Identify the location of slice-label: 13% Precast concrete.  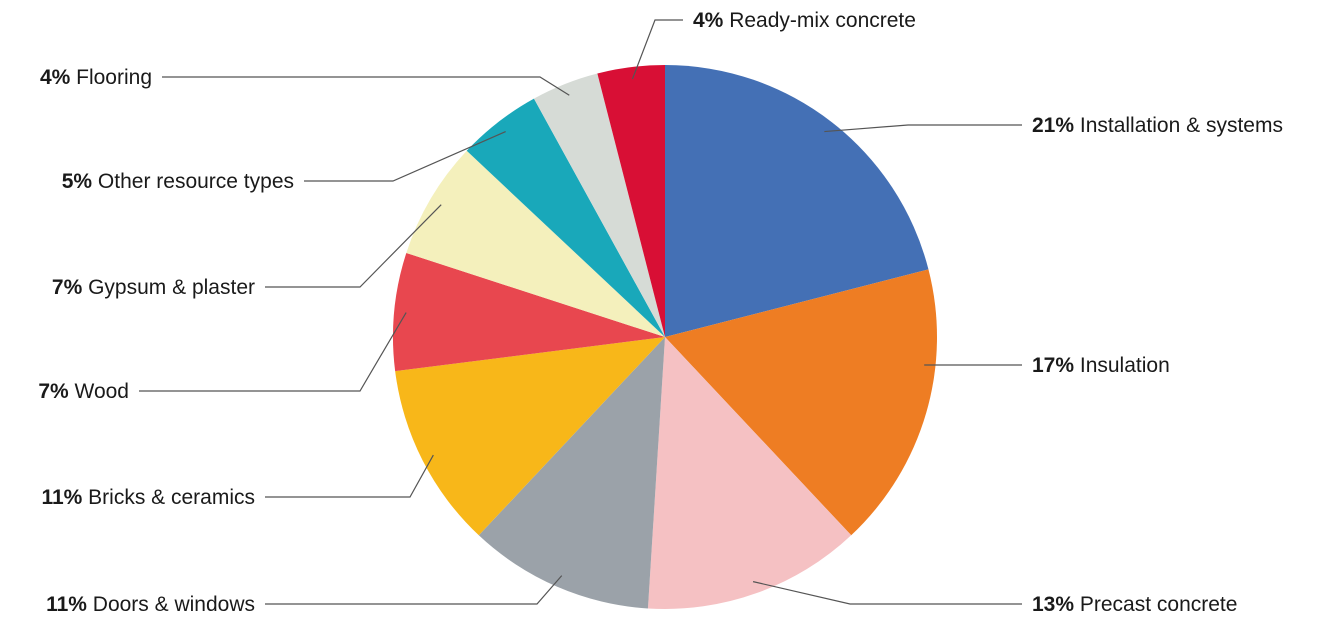
(1134, 604).